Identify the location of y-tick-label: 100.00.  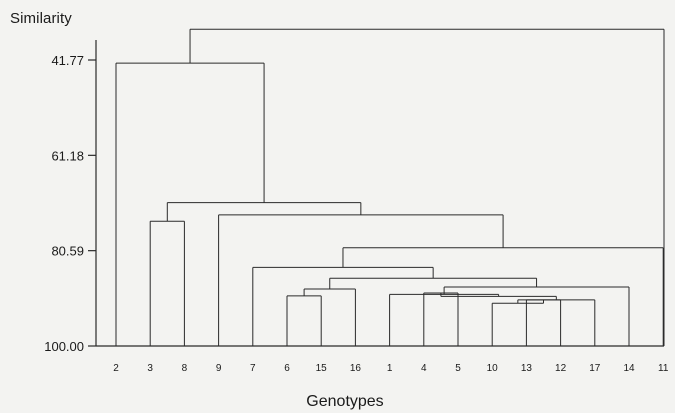
(64, 346).